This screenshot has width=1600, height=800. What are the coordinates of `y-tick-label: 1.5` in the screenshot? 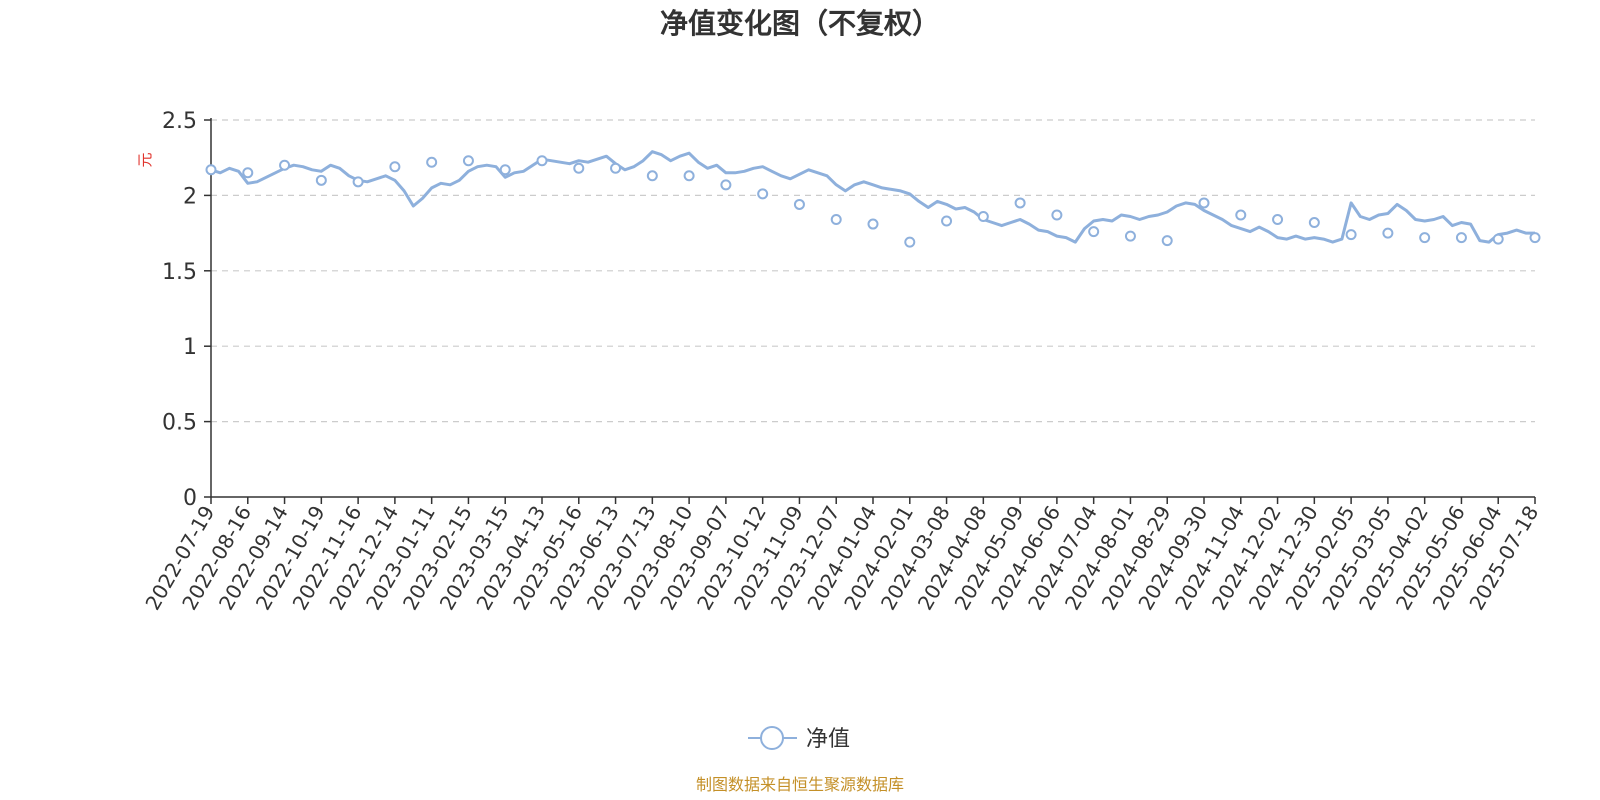 It's located at (179, 272).